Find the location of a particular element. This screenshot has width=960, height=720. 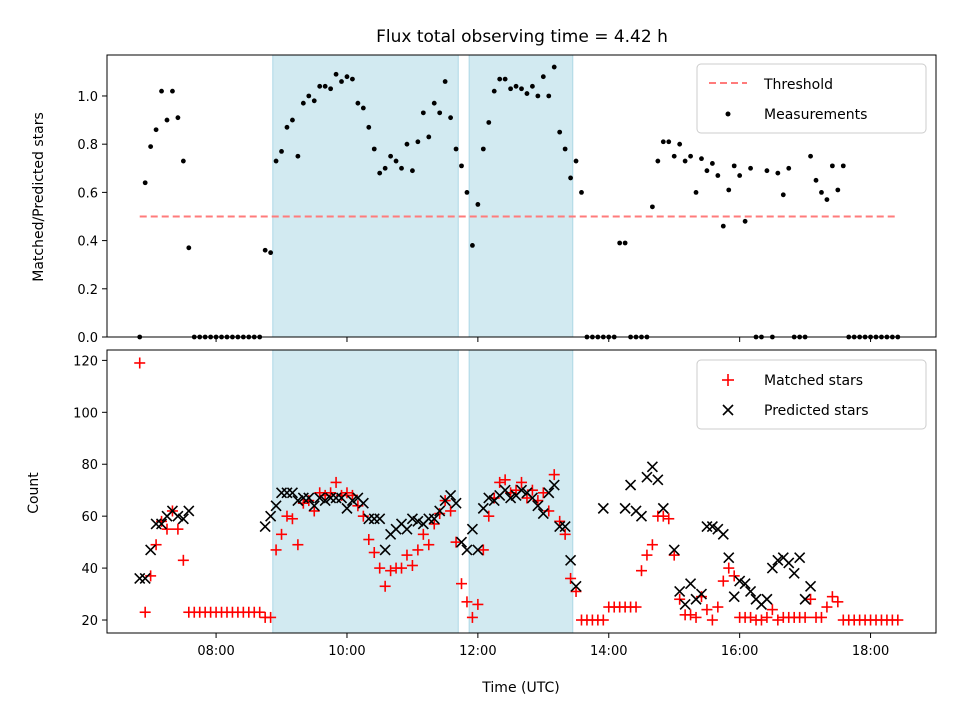

bottom-y-tick-label: 100 is located at coordinates (85, 413).